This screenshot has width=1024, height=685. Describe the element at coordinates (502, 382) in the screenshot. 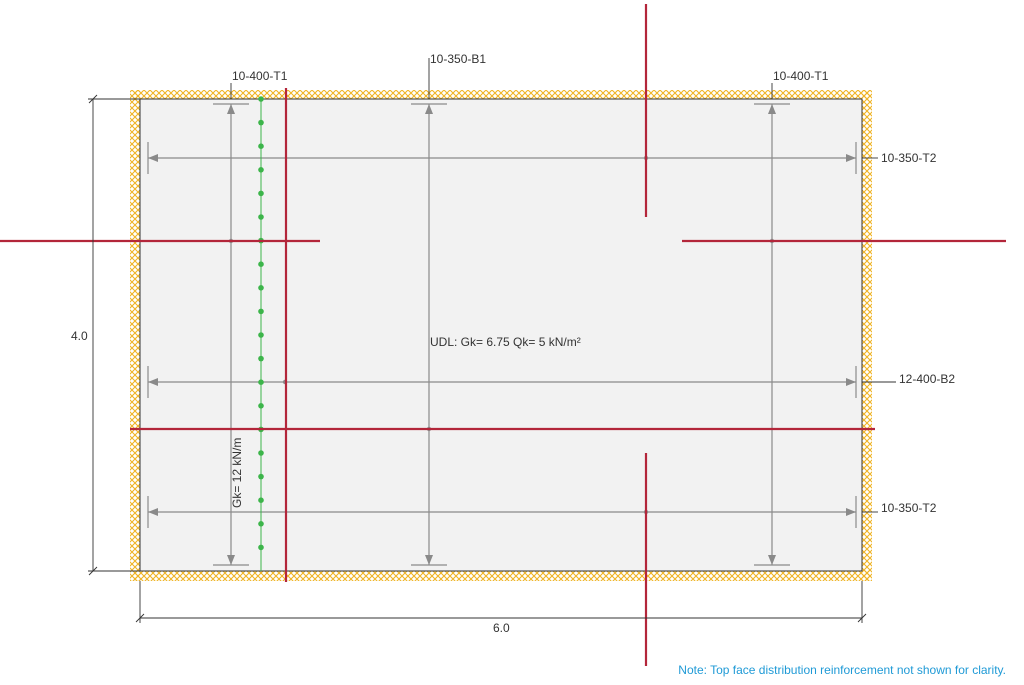

I see `rebar-12-400-b2` at that location.